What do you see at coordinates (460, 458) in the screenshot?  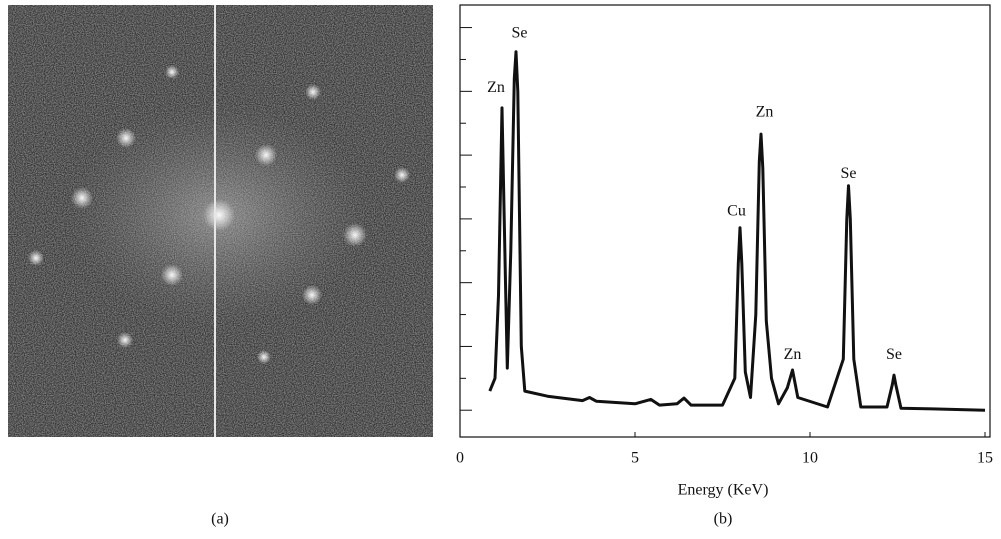 I see `x-tick-label: 0` at bounding box center [460, 458].